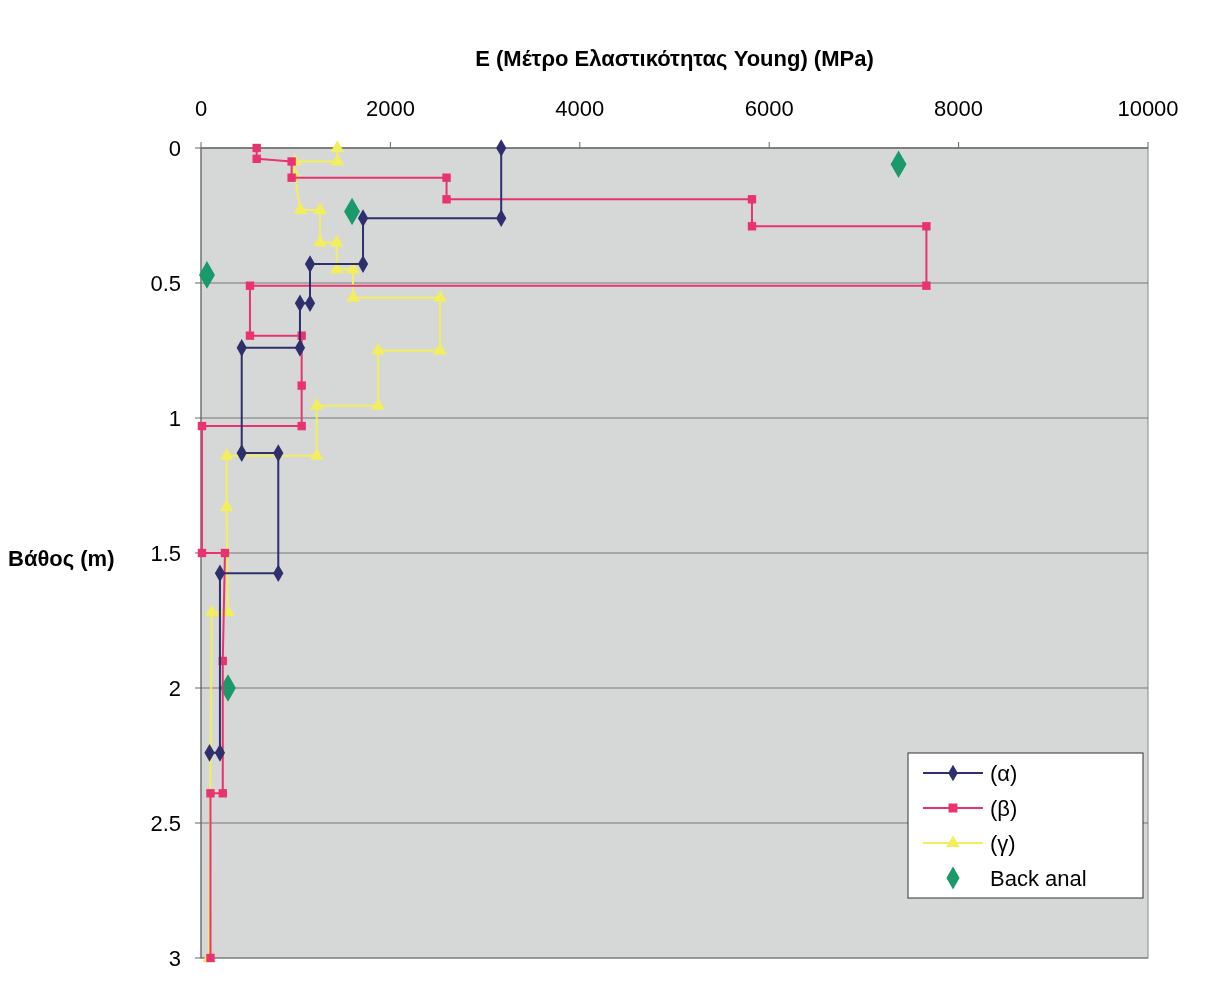  Describe the element at coordinates (1004, 808) in the screenshot. I see `legend-label: (β)` at that location.